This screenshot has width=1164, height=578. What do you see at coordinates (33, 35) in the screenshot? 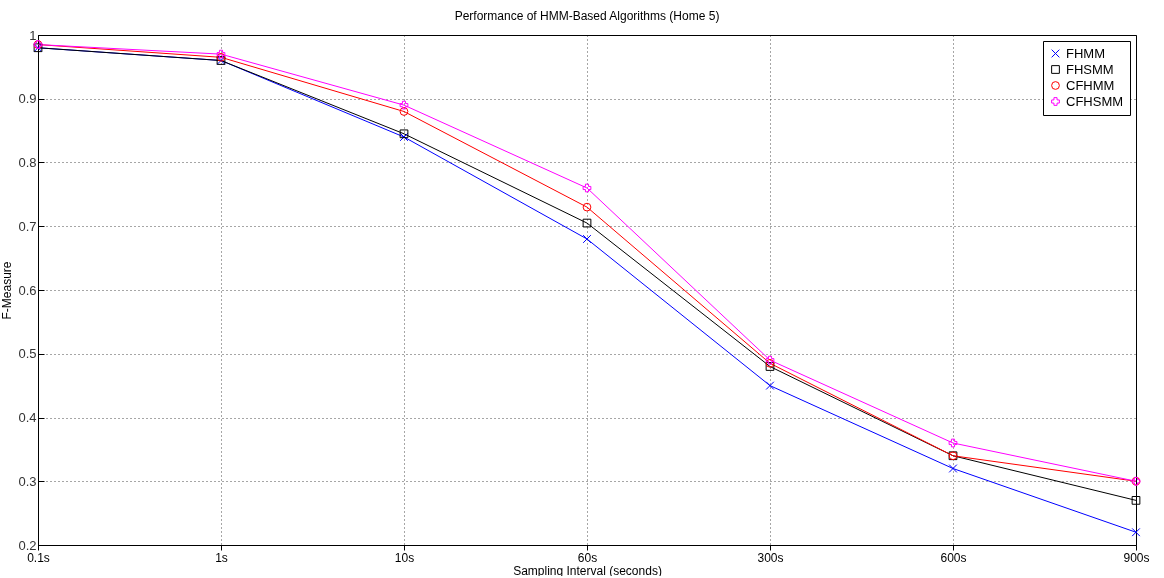
I see `y-tick-label: 1` at bounding box center [33, 35].